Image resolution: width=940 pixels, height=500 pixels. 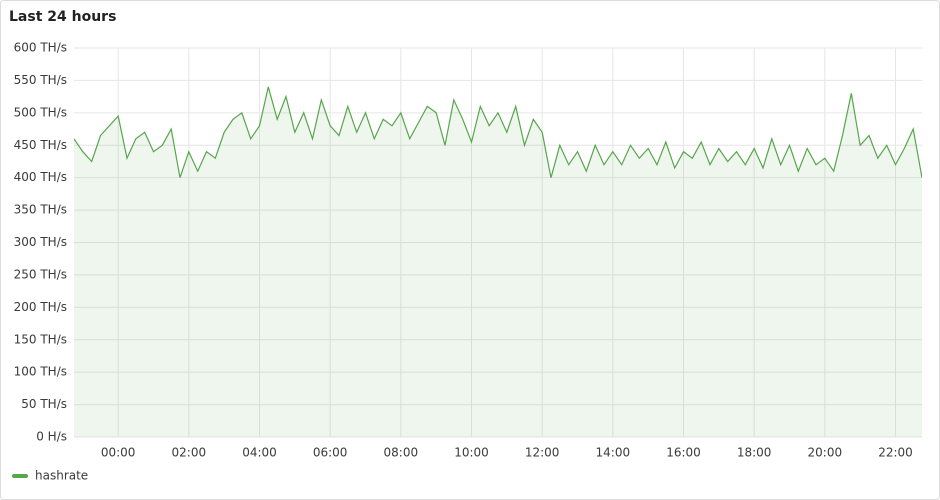 I want to click on x-tick-label: 18:00, so click(x=754, y=453).